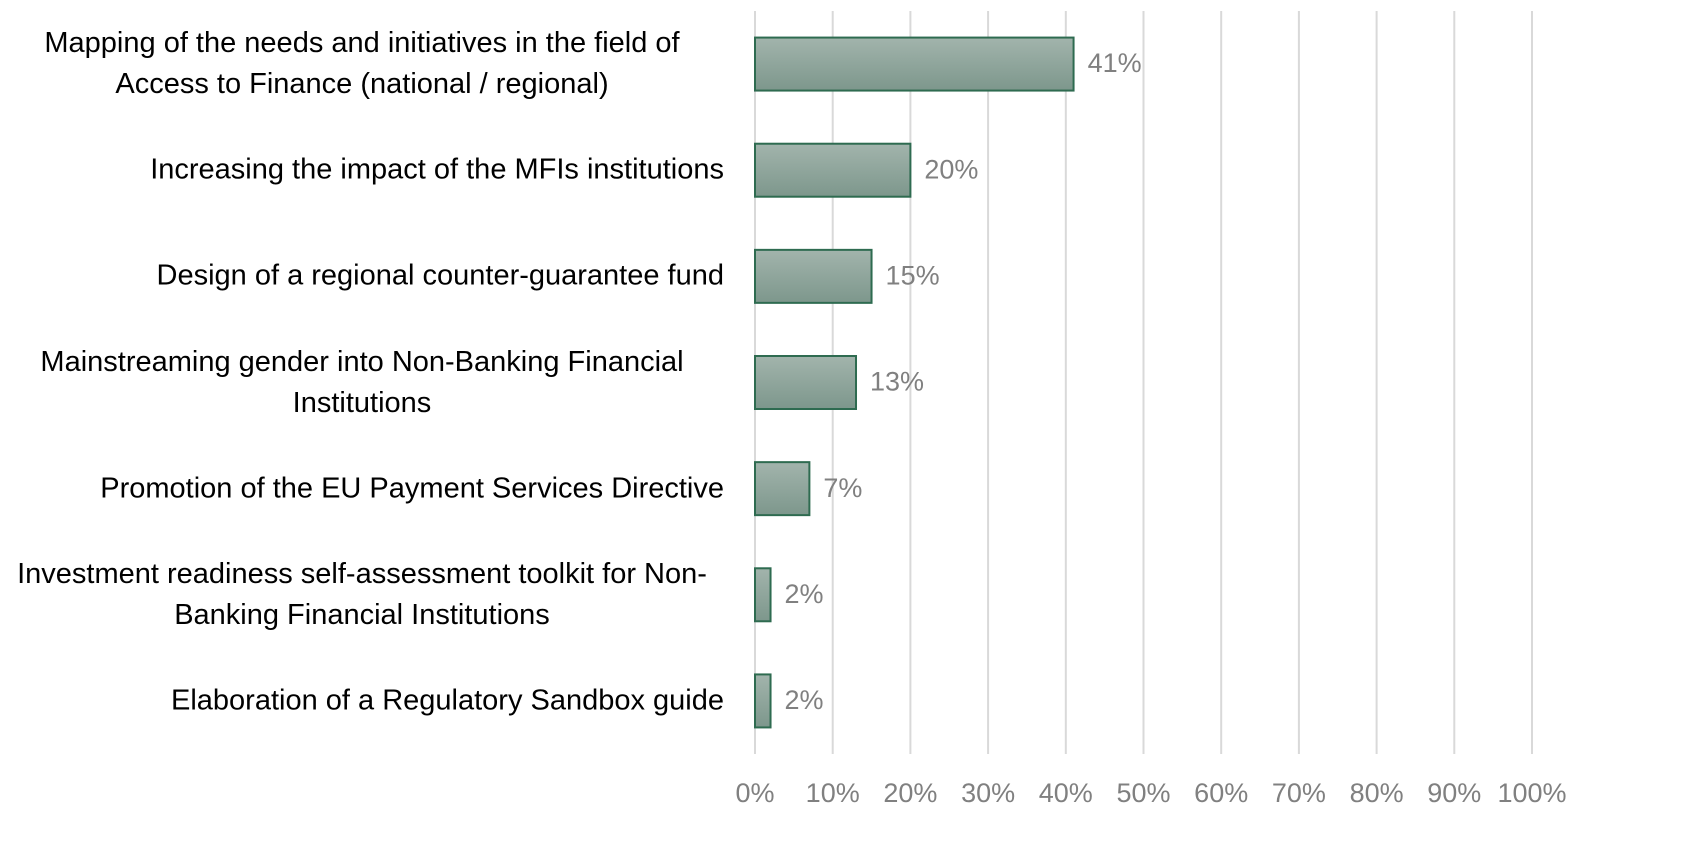 This screenshot has height=864, width=1686. I want to click on value-label: 15%, so click(913, 275).